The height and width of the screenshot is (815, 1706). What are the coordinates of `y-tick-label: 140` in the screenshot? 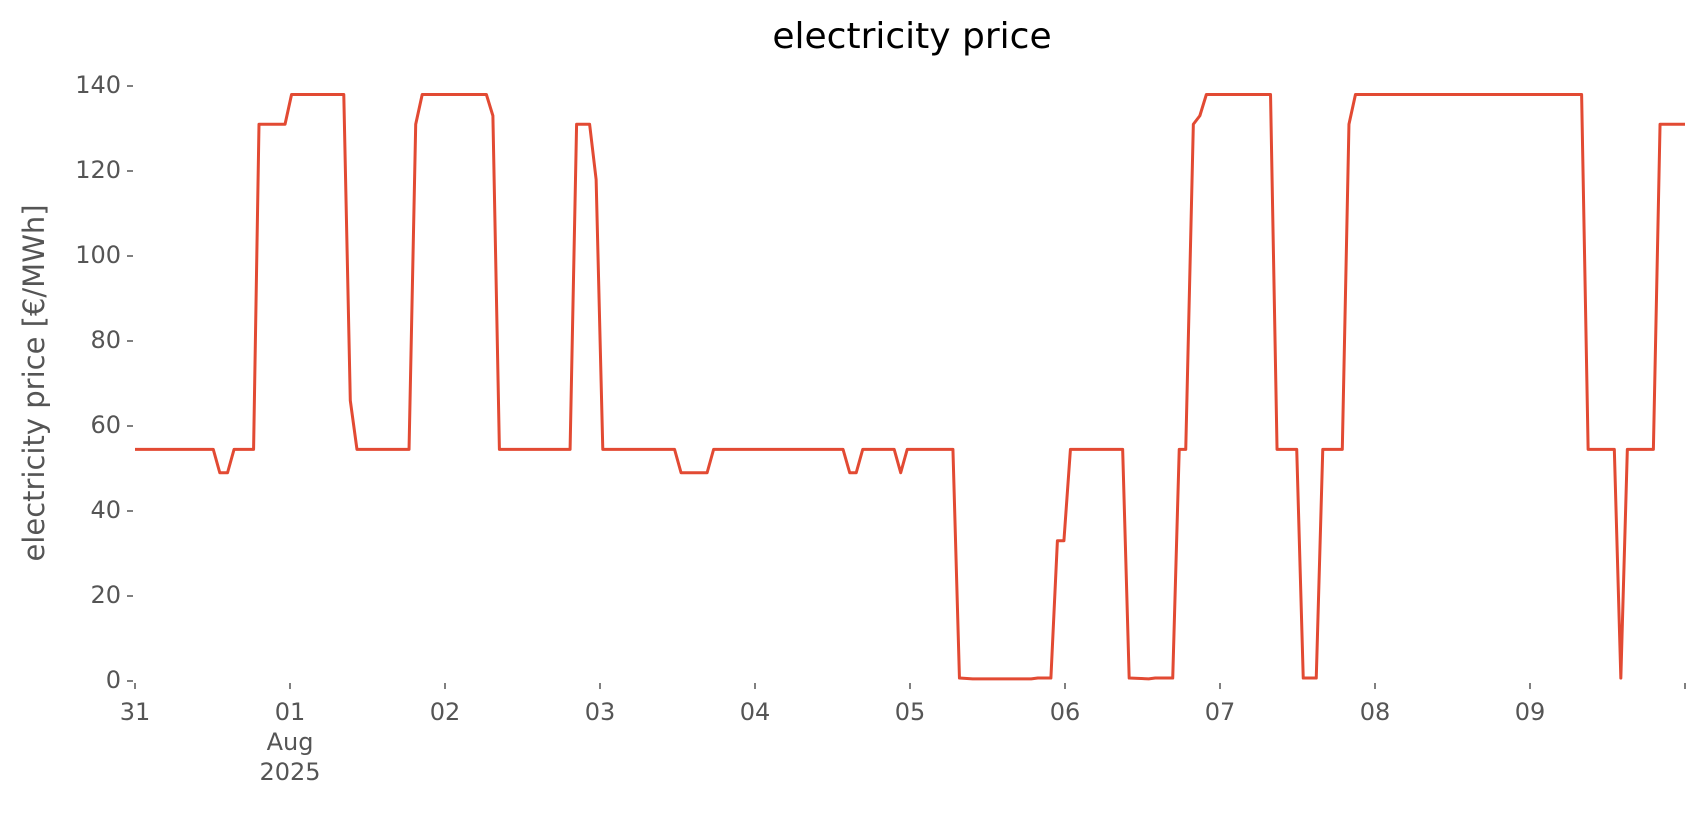 It's located at (98, 85).